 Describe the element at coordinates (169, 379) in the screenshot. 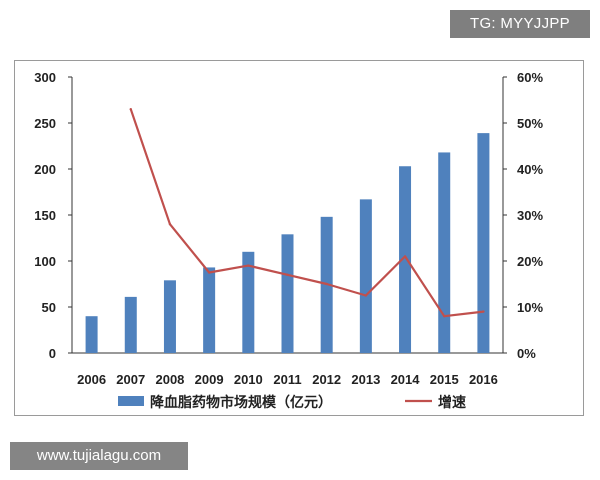

I see `x-tick-label: 2008` at that location.